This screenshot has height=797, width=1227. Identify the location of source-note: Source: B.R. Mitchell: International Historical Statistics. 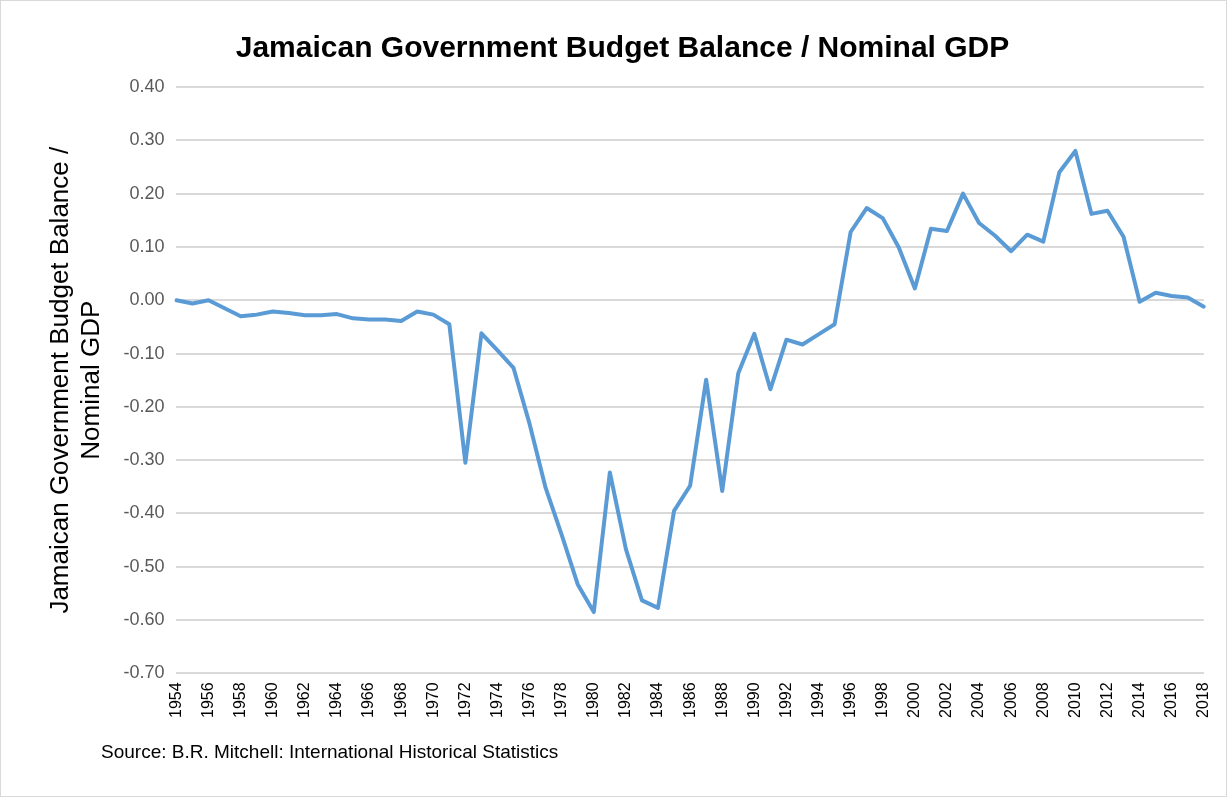
(330, 752).